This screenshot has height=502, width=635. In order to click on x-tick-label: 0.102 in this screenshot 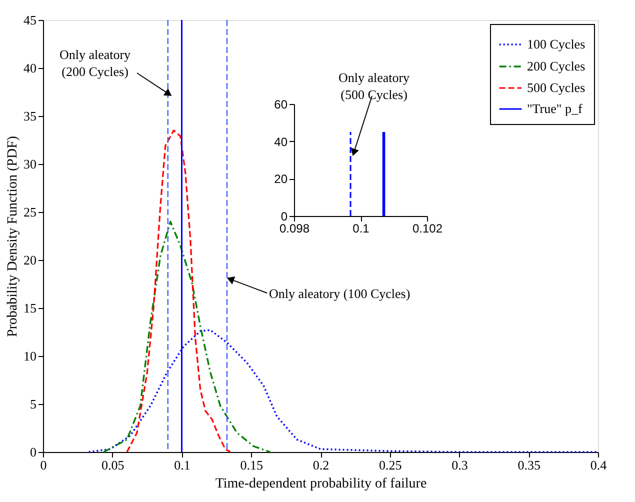, I will do `click(427, 229)`.